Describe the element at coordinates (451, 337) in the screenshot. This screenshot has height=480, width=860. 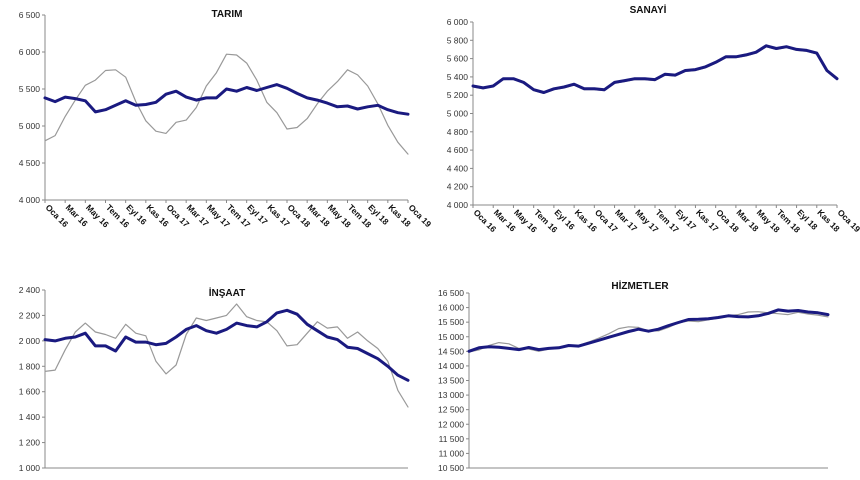
I see `y-tick-label: 15 000` at that location.